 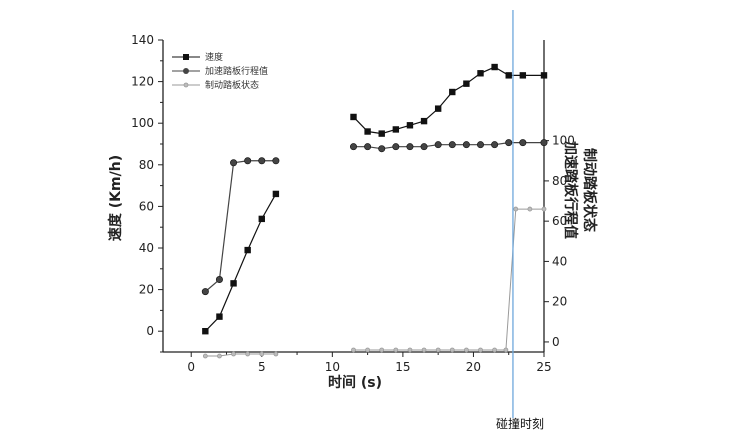 What do you see at coordinates (589, 190) in the screenshot?
I see `right-axis-title-line-2: 制动踏板状态` at bounding box center [589, 190].